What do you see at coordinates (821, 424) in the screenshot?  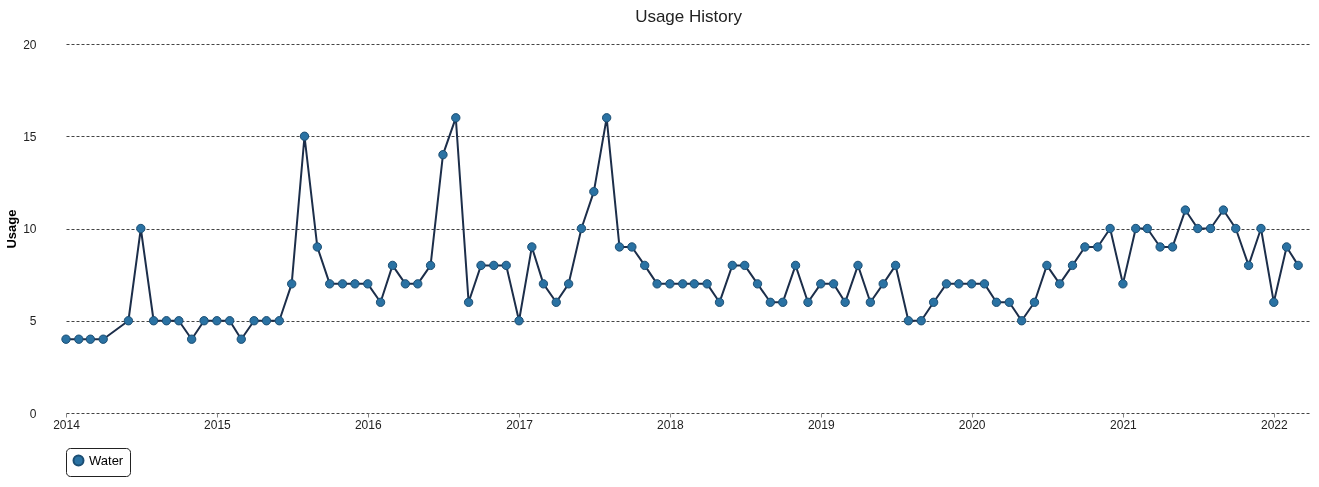 I see `x-tick-label: 2019` at bounding box center [821, 424].